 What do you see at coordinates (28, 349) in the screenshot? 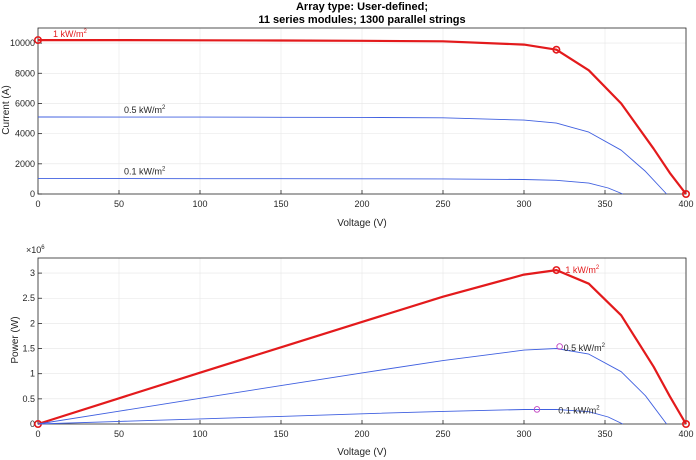
I see `pv-y-tick-label-3: 1.5` at bounding box center [28, 349].